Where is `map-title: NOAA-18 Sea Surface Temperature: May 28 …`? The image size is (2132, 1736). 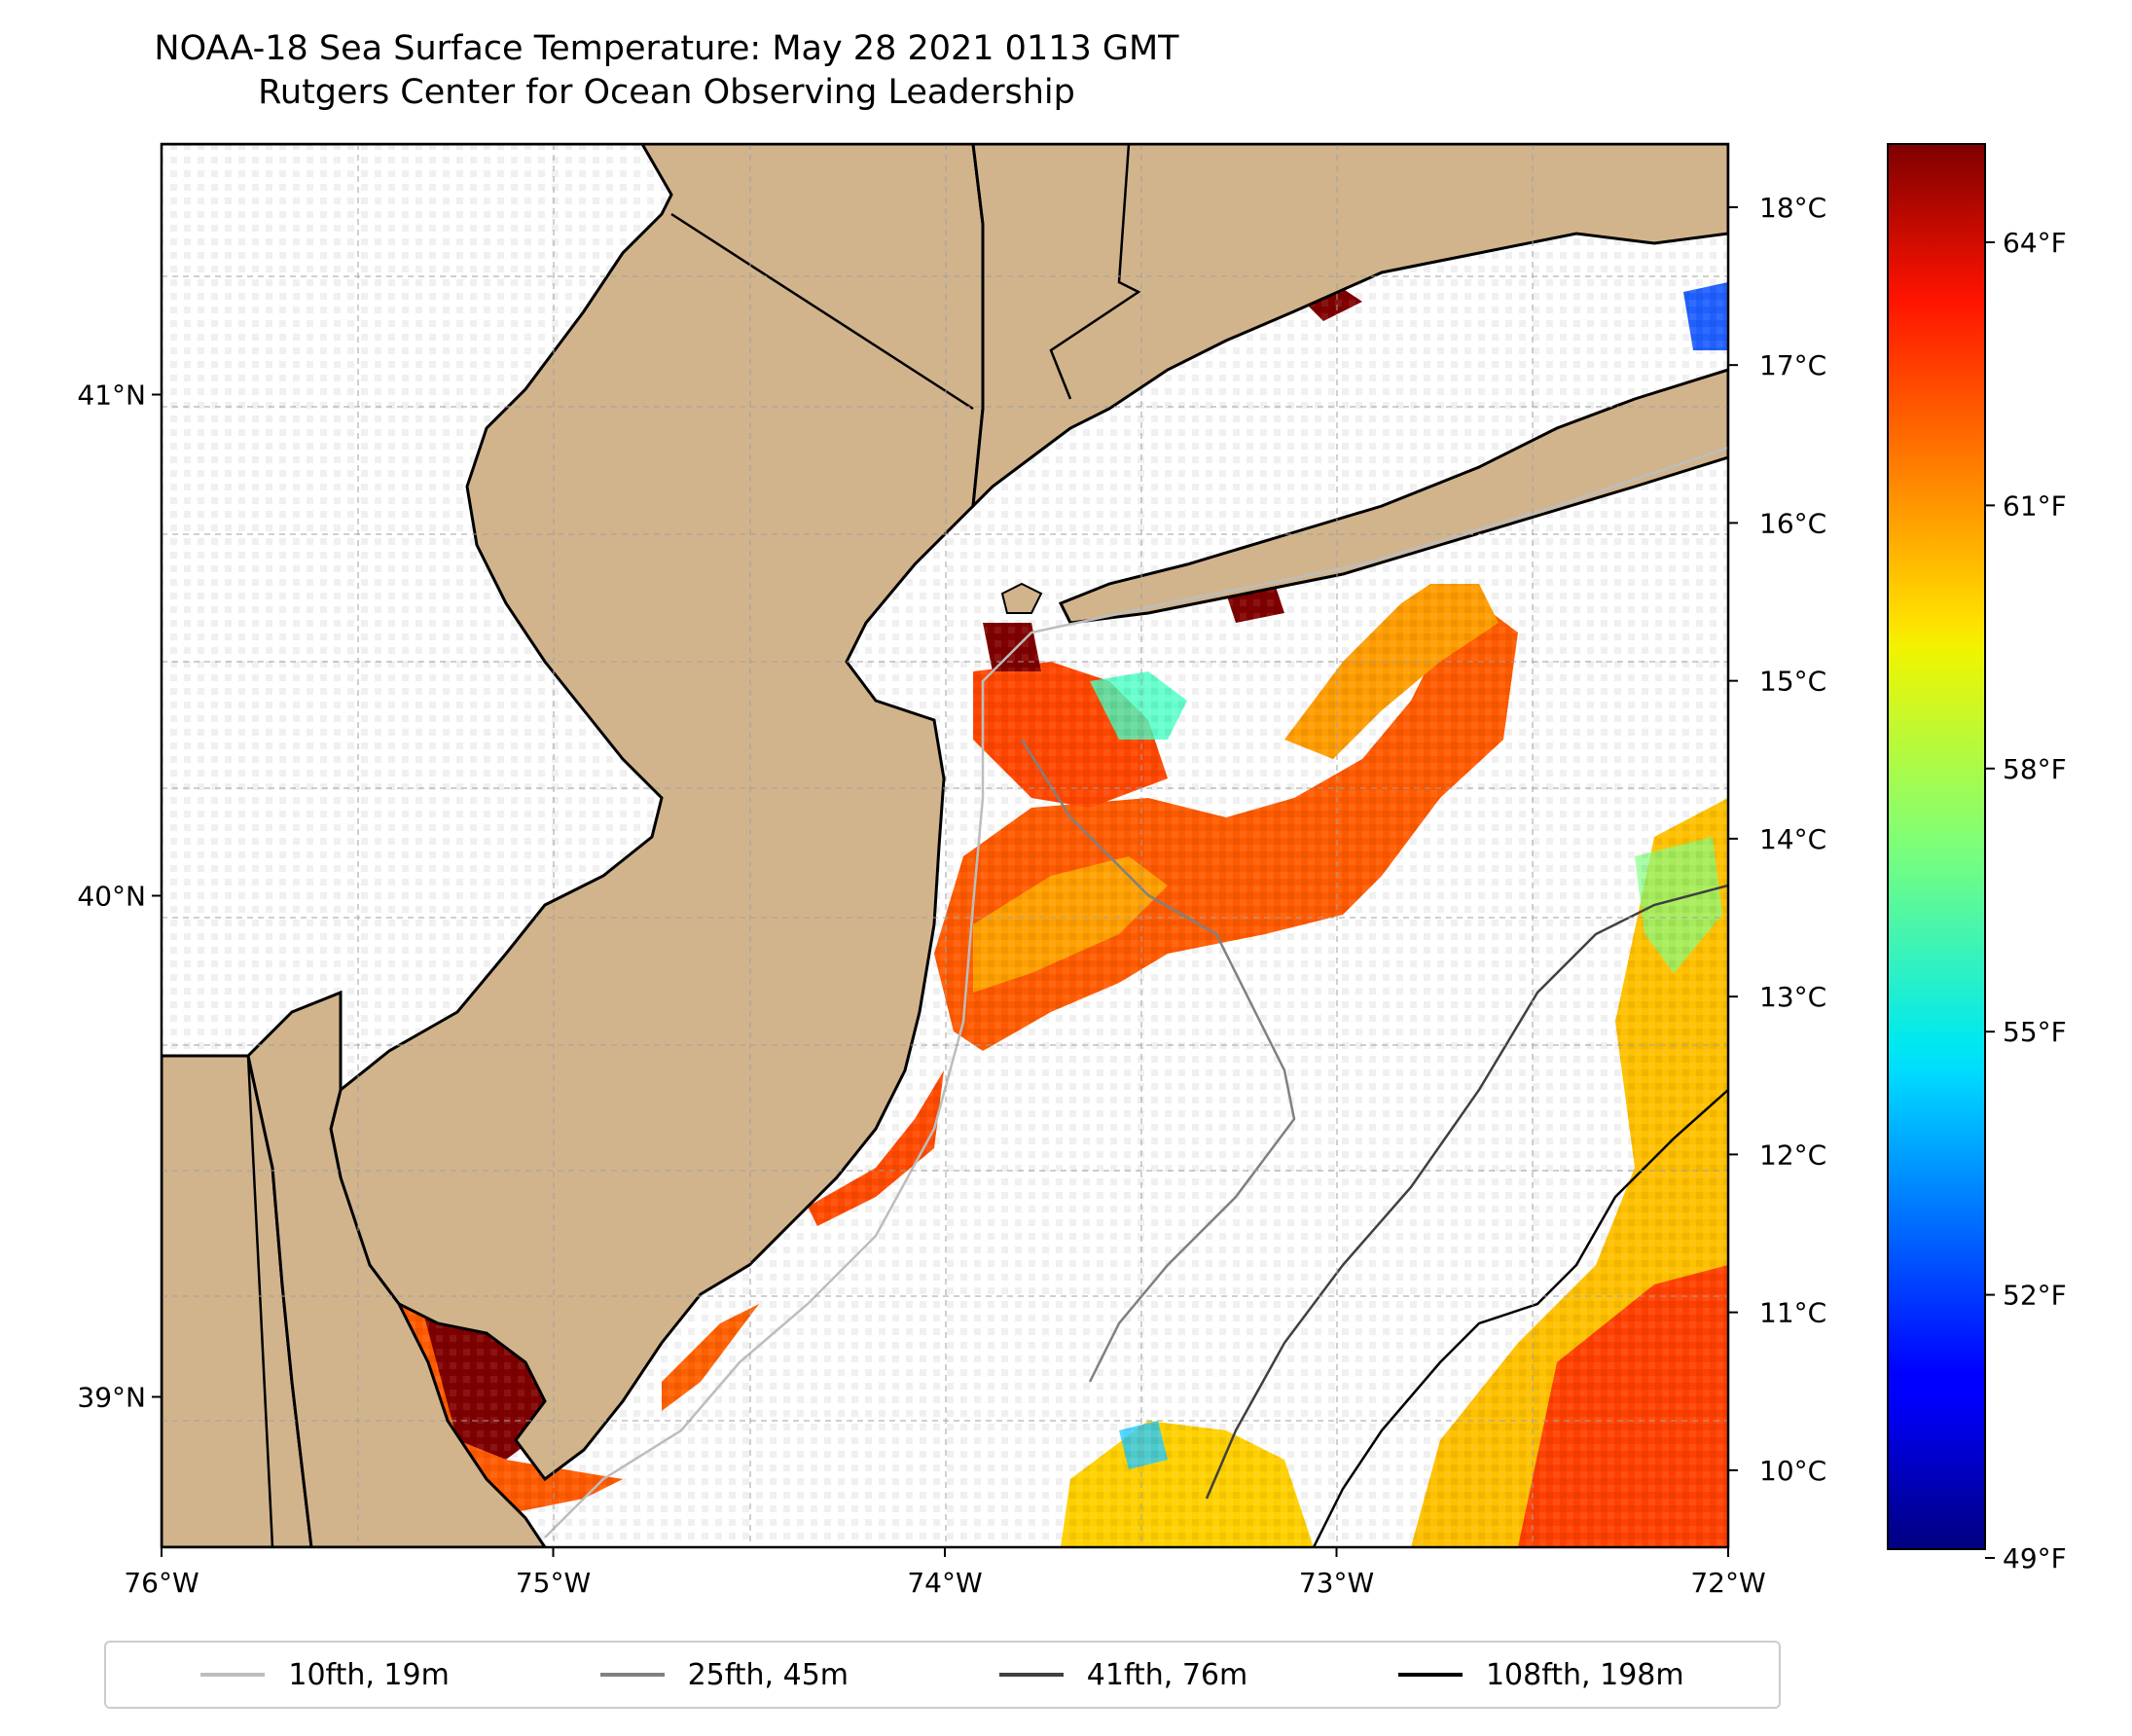 map-title: NOAA-18 Sea Surface Temperature: May 28 … is located at coordinates (667, 71).